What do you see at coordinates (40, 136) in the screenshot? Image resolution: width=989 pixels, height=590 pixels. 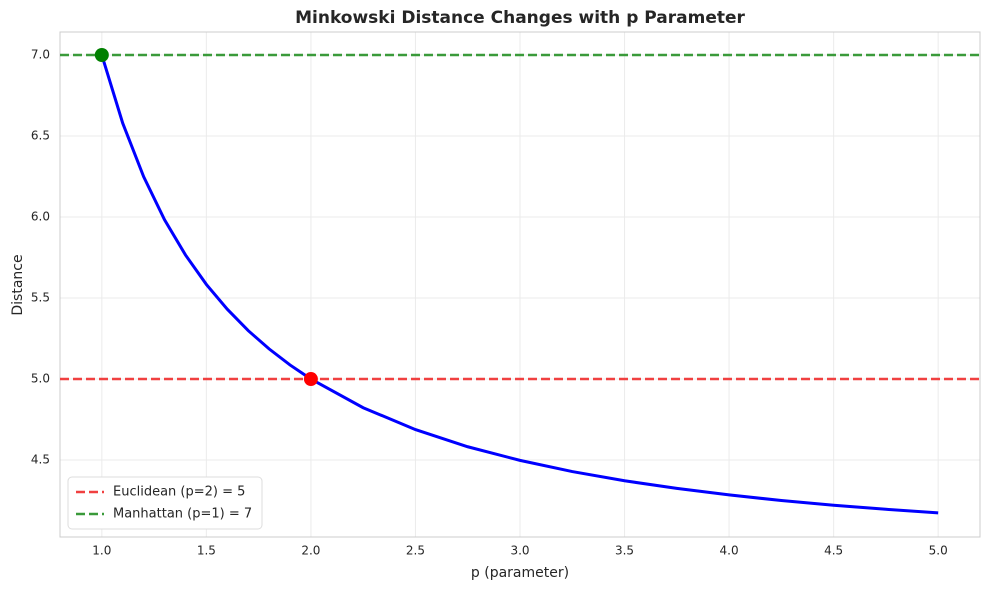 I see `y-tick-label: 6.5` at bounding box center [40, 136].